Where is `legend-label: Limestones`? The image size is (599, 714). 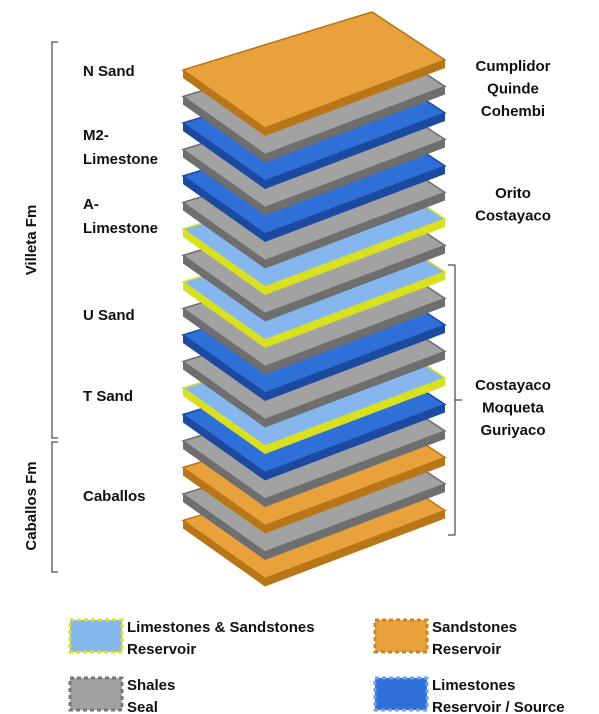 legend-label: Limestones is located at coordinates (473, 685).